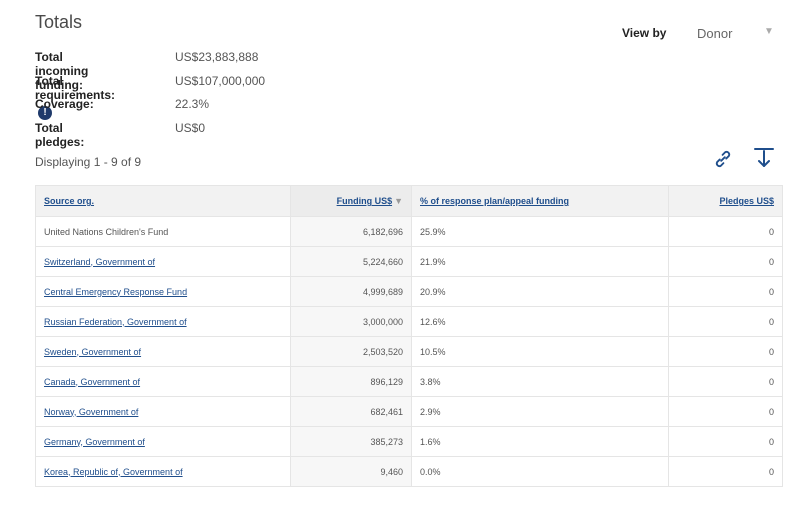 The width and height of the screenshot is (800, 518). What do you see at coordinates (163, 351) in the screenshot?
I see `source-cell: Sweden, Government of` at bounding box center [163, 351].